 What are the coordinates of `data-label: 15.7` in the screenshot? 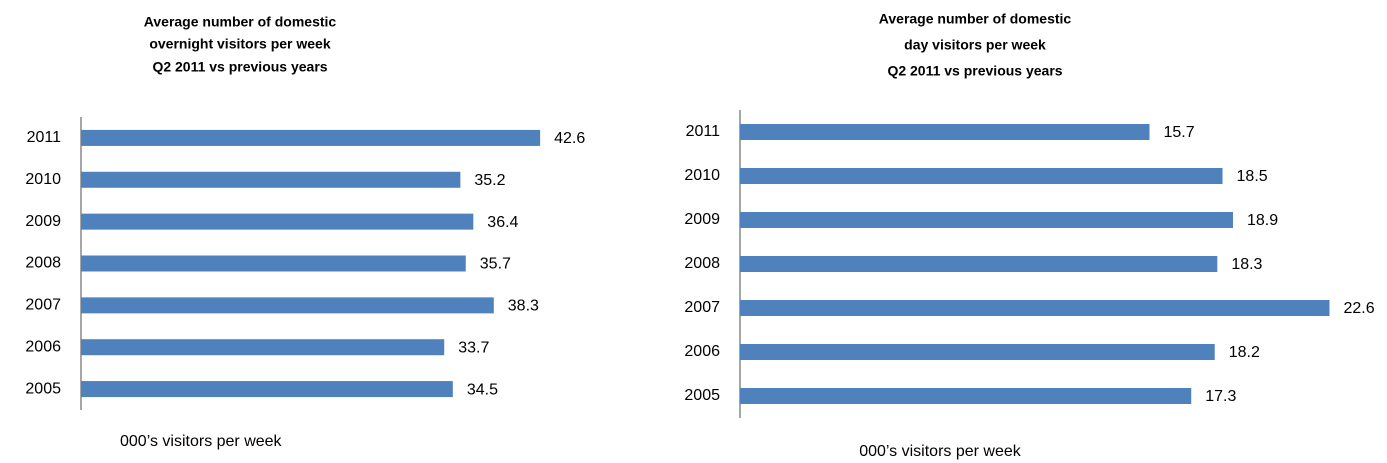 It's located at (1179, 132).